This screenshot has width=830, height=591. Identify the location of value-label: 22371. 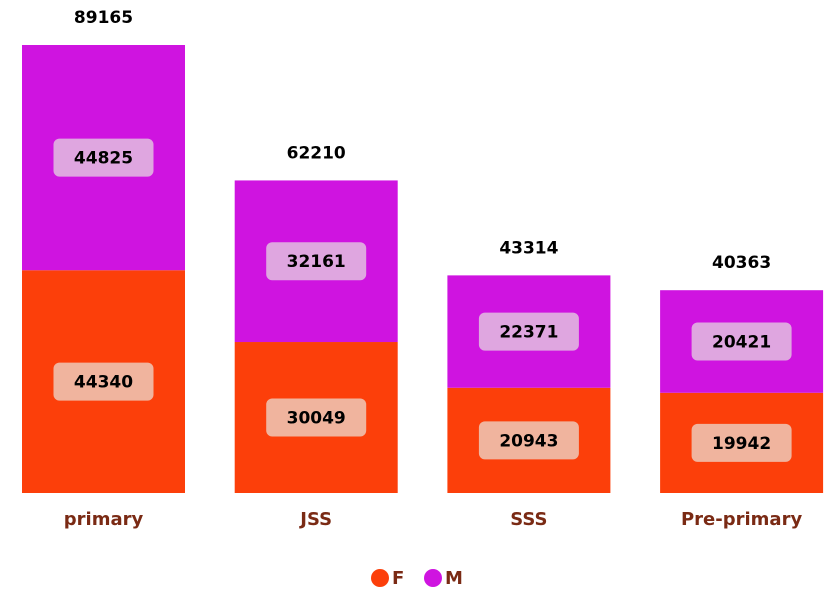
(528, 333).